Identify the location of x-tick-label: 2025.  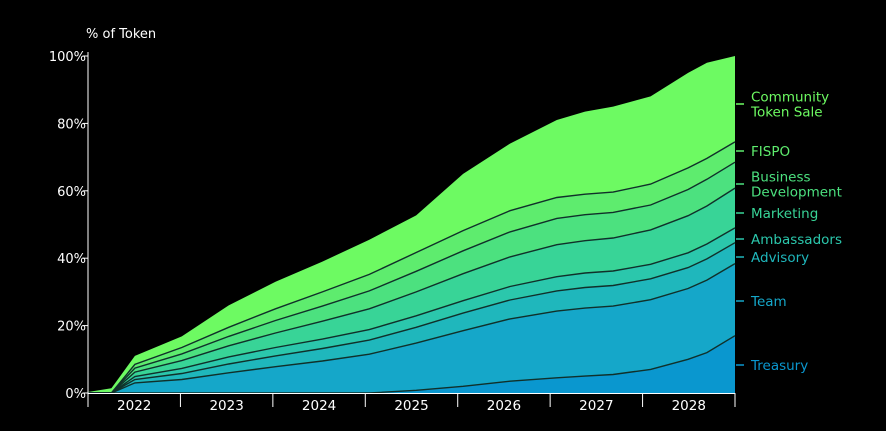
(411, 406).